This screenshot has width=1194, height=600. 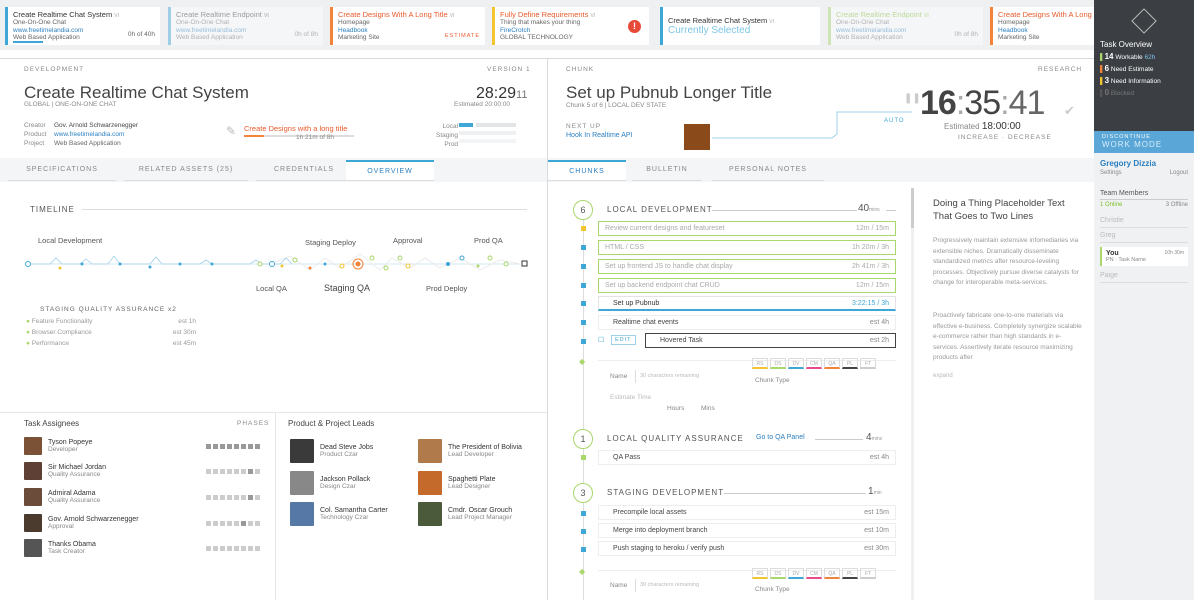 What do you see at coordinates (456, 483) in the screenshot?
I see `lead: Spaghetti Plate Lead Designer` at bounding box center [456, 483].